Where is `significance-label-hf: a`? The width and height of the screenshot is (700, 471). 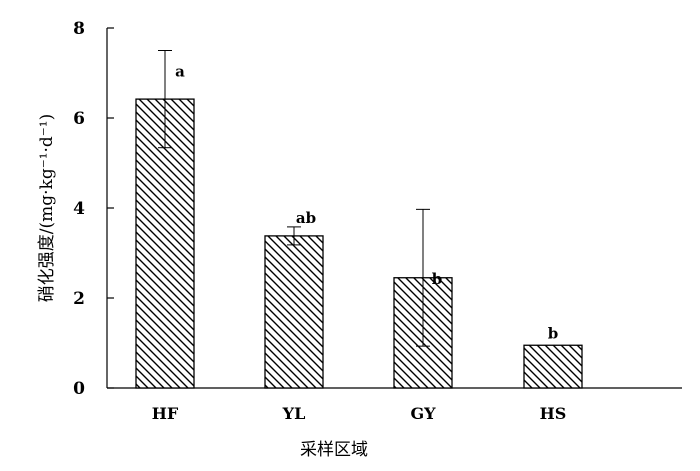
significance-label-hf: a is located at coordinates (180, 72).